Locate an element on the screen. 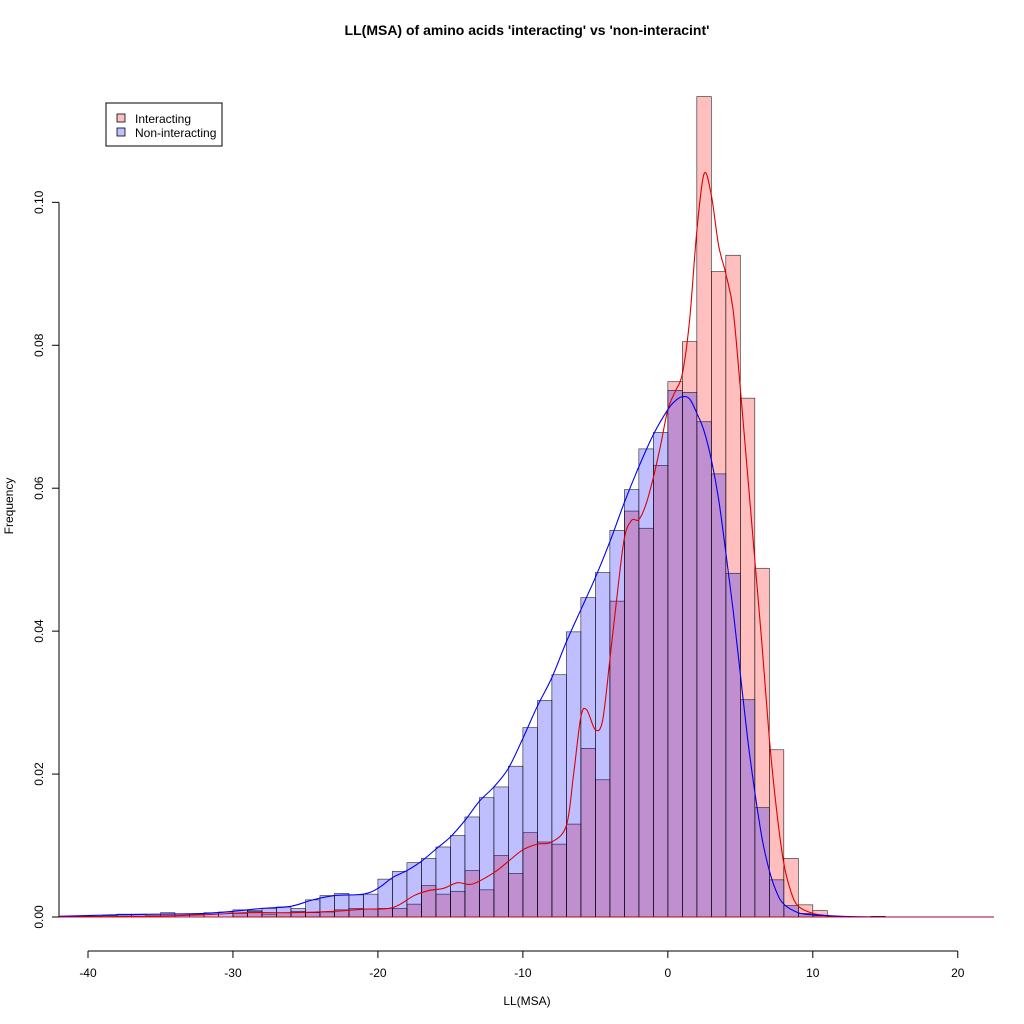 The image size is (1024, 1024). x-tick-label: -40 is located at coordinates (88, 973).